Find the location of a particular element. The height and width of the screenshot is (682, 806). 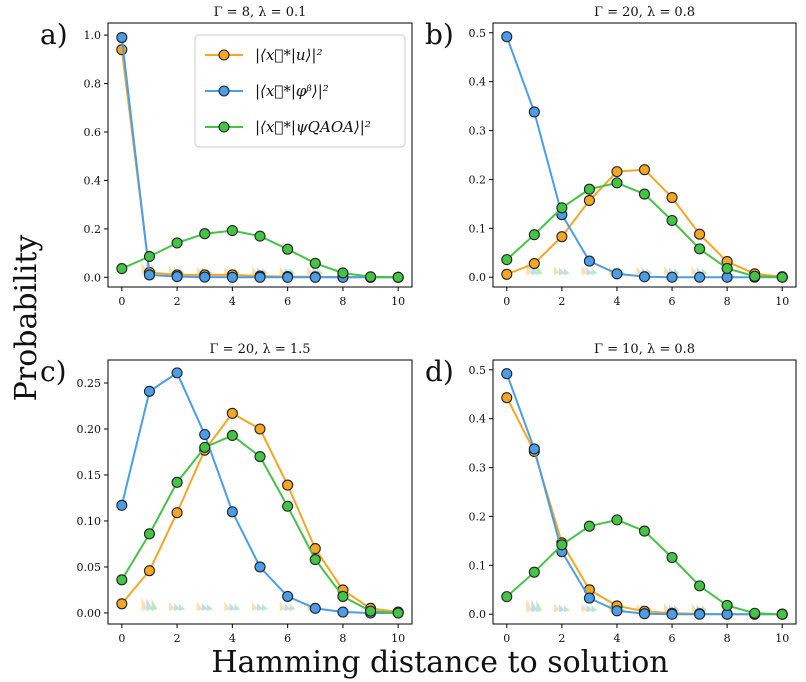

y-tick-label: 0.0 is located at coordinates (478, 277).